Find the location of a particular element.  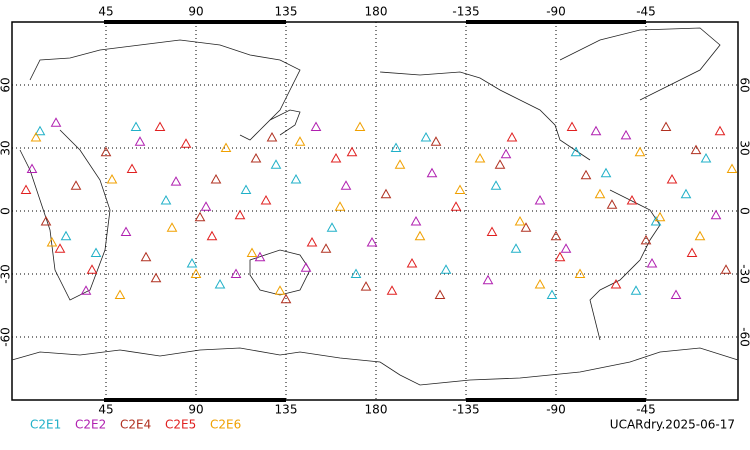

legend-label: C2E6 is located at coordinates (225, 425).